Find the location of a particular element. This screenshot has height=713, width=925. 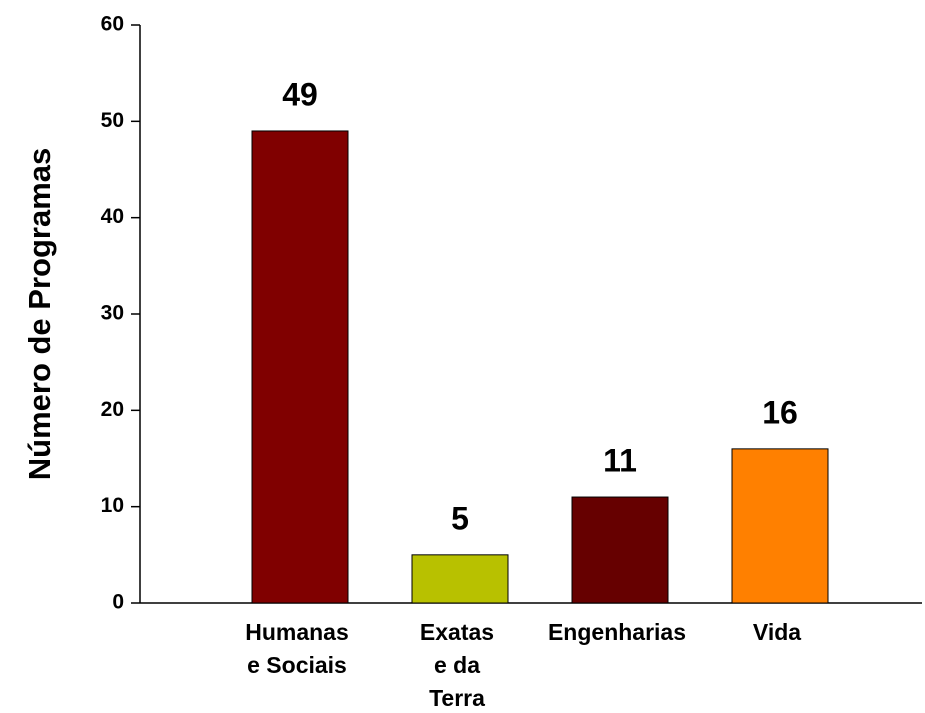

y-axis-label: Número de Programas is located at coordinates (39, 314).